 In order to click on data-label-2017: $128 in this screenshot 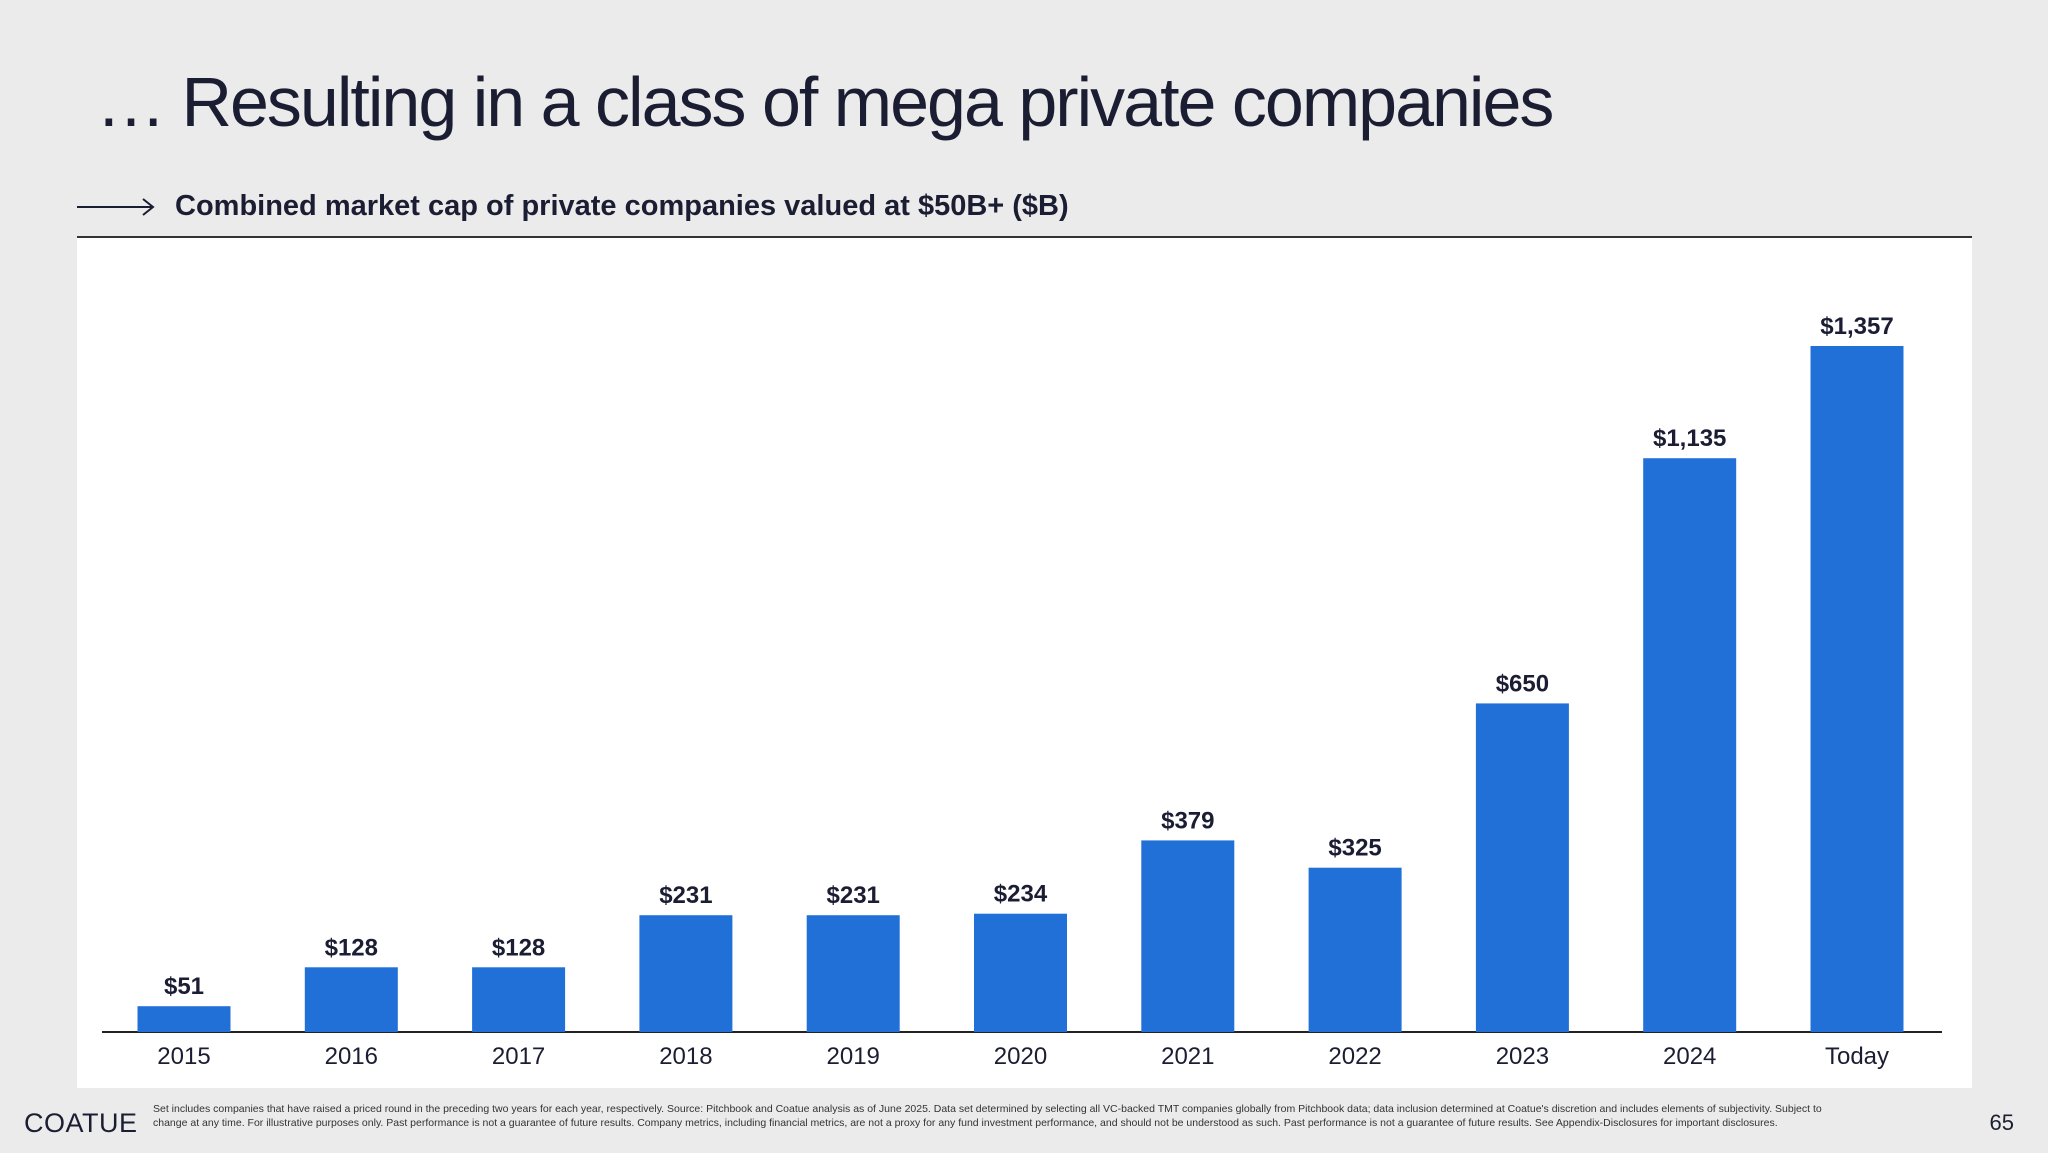, I will do `click(518, 947)`.